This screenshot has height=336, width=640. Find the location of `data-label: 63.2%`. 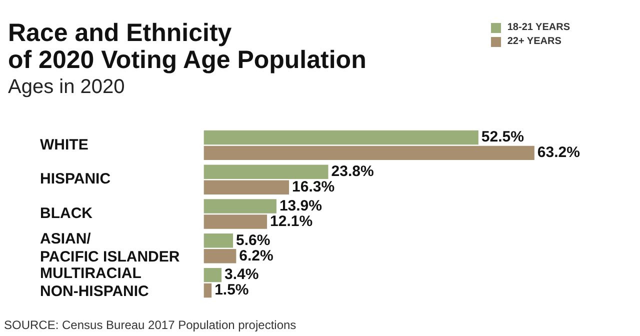

data-label: 63.2% is located at coordinates (558, 153).